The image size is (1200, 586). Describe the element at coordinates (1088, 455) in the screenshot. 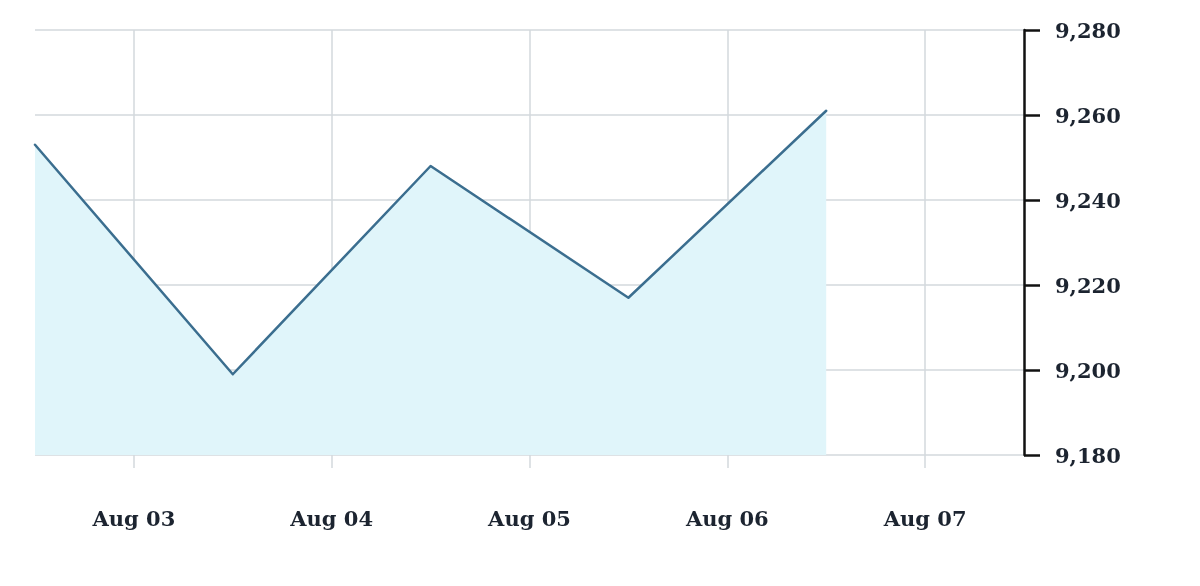

I see `y-tick-label: 9,180` at that location.